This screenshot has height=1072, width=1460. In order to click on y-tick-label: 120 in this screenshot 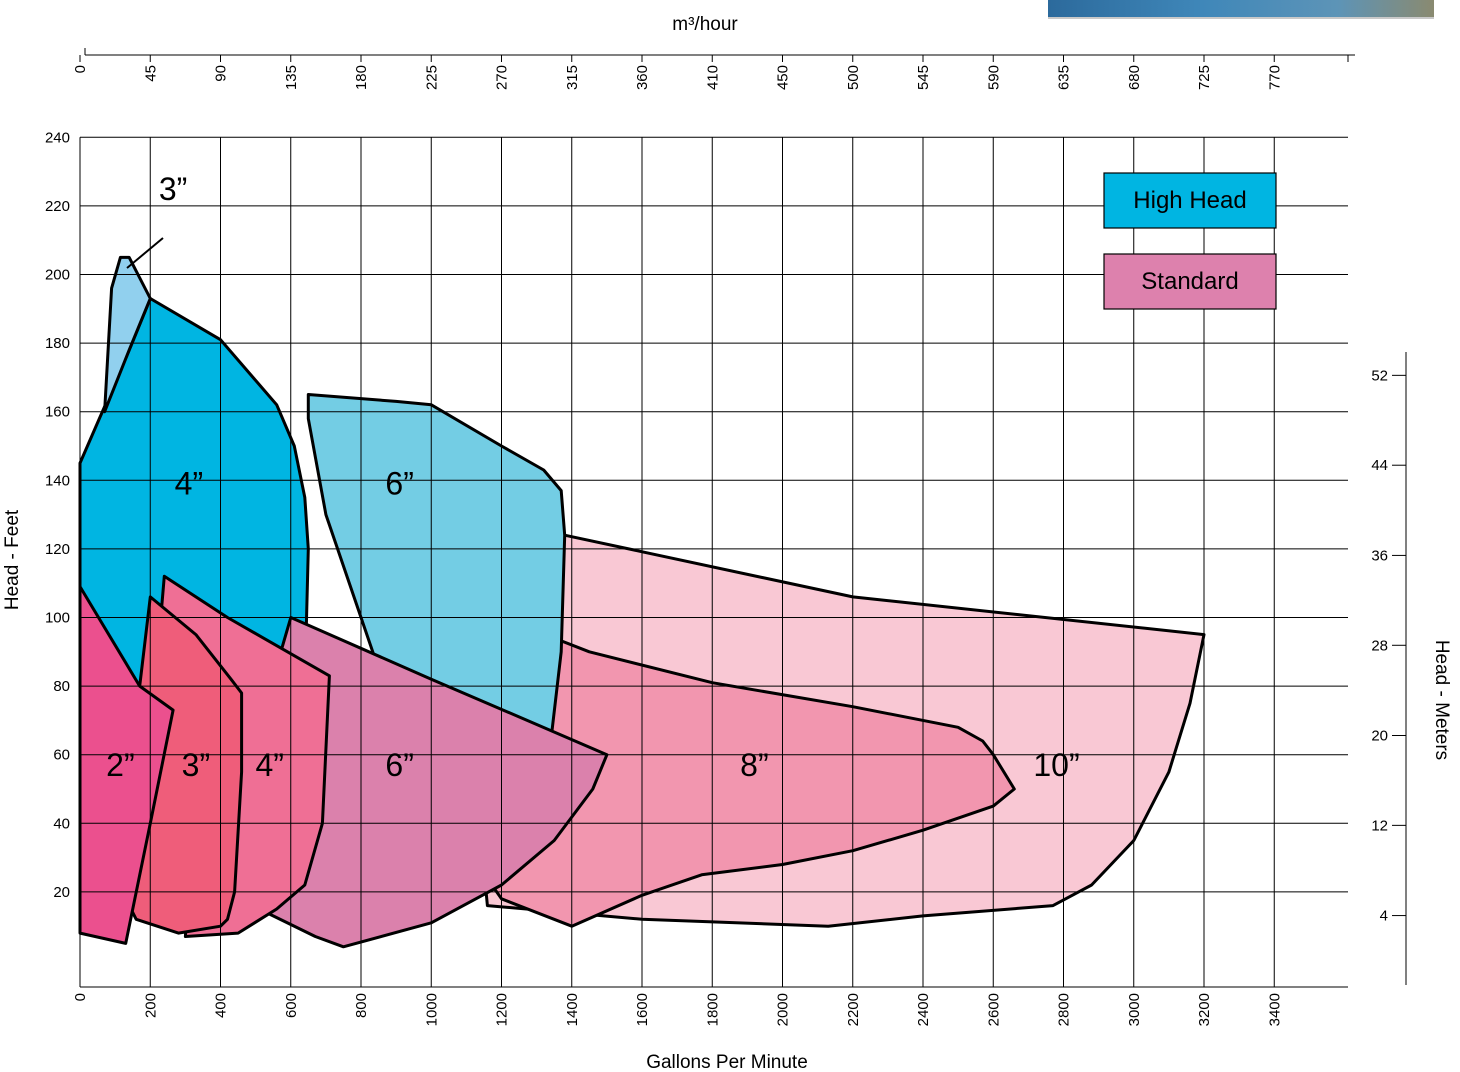, I will do `click(57, 549)`.